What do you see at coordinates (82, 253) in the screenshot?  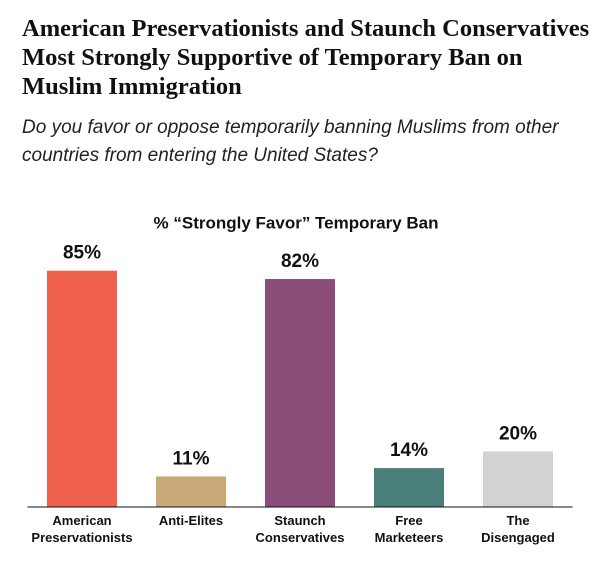 I see `value-label: 85%` at bounding box center [82, 253].